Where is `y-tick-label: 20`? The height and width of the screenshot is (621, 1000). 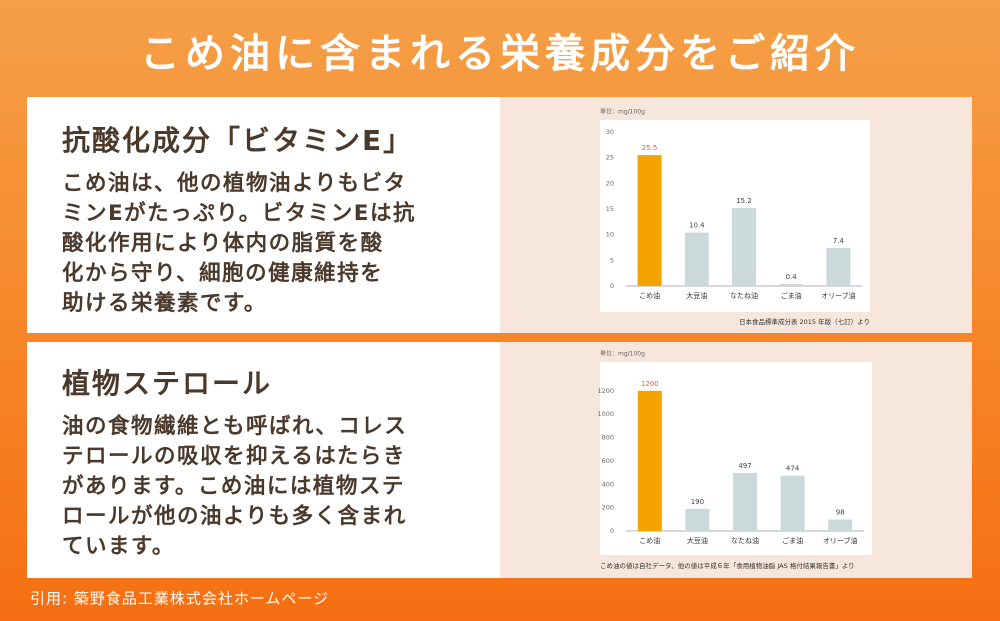 y-tick-label: 20 is located at coordinates (610, 183).